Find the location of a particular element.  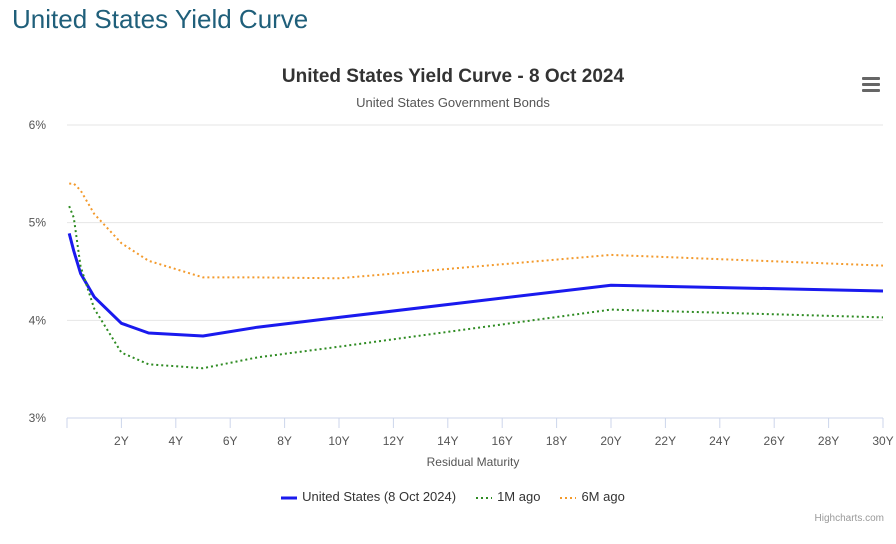

hamburger-menu-icon is located at coordinates (871, 87).